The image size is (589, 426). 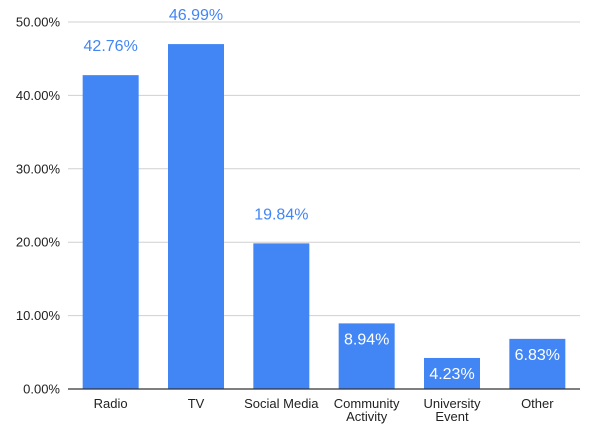 I want to click on x-category-label-line: TV, so click(x=196, y=403).